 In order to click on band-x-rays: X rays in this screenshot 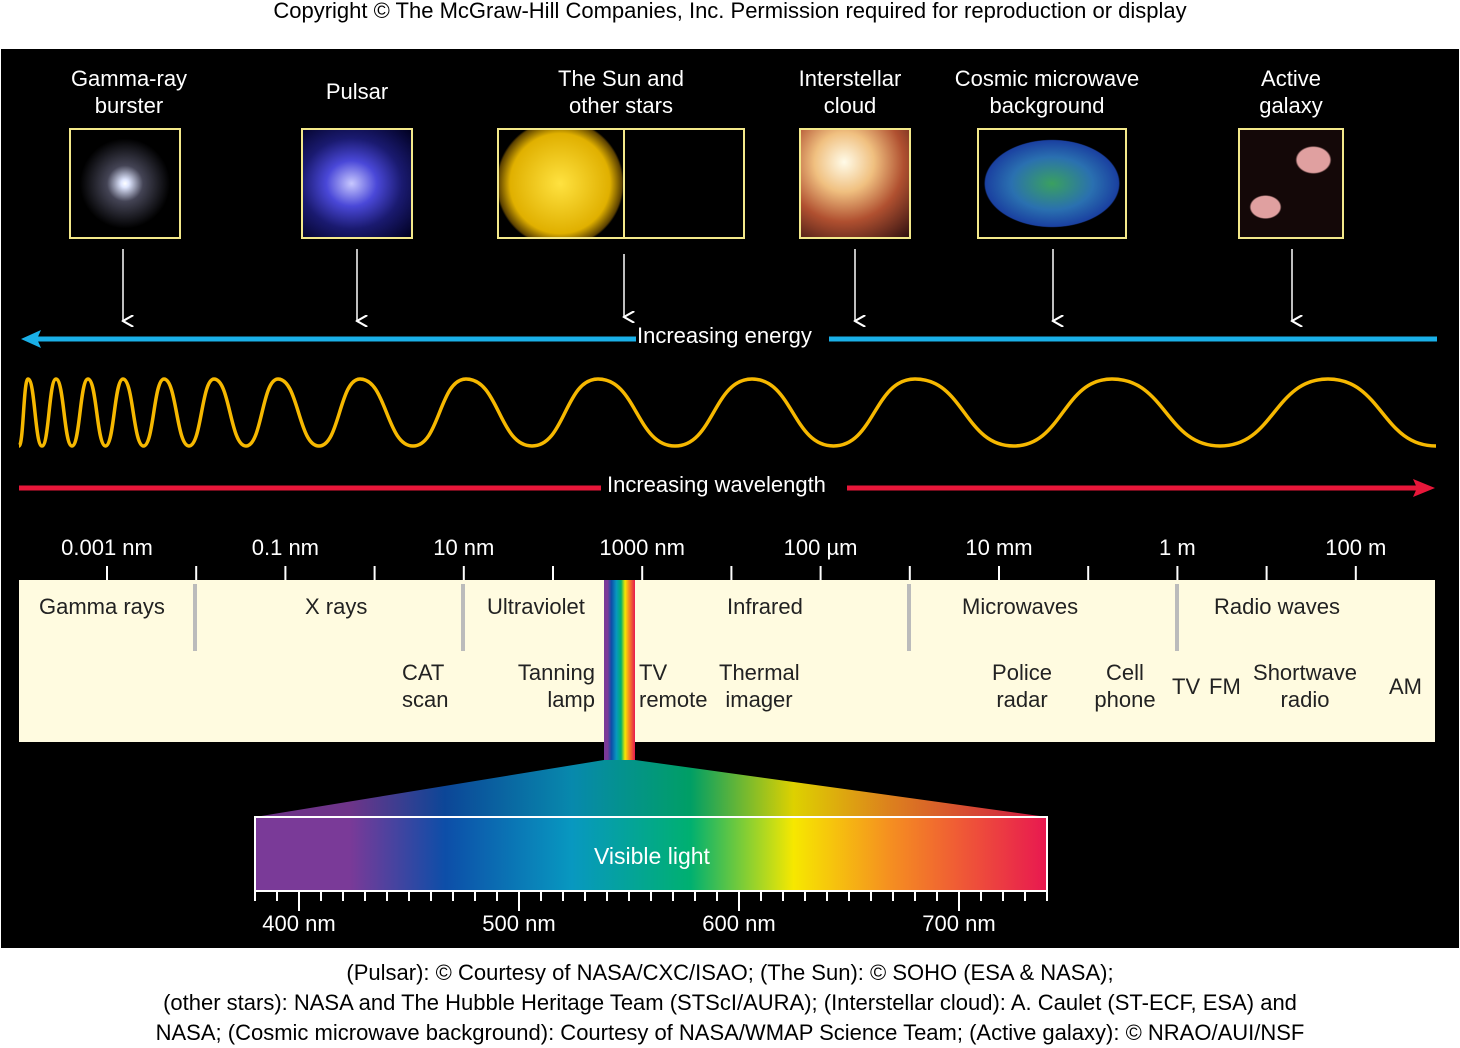, I will do `click(336, 606)`.